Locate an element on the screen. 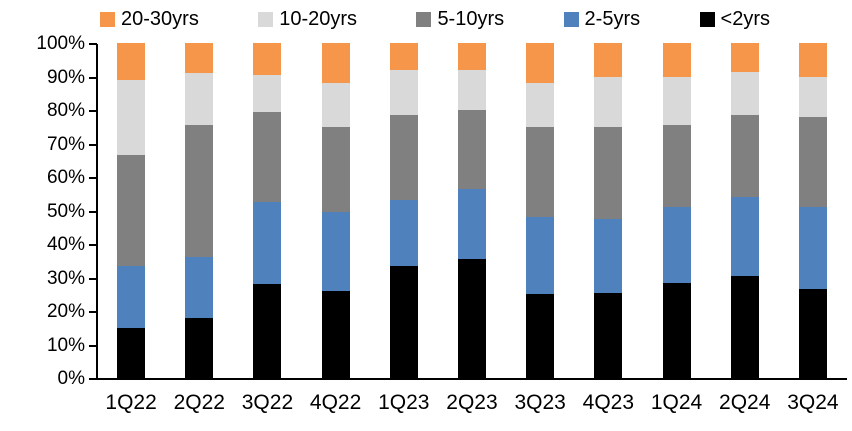 The height and width of the screenshot is (431, 852). bar-1Q22 is located at coordinates (131, 210).